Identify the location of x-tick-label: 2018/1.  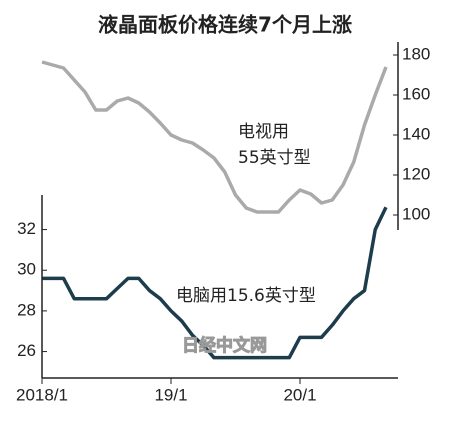
(42, 394).